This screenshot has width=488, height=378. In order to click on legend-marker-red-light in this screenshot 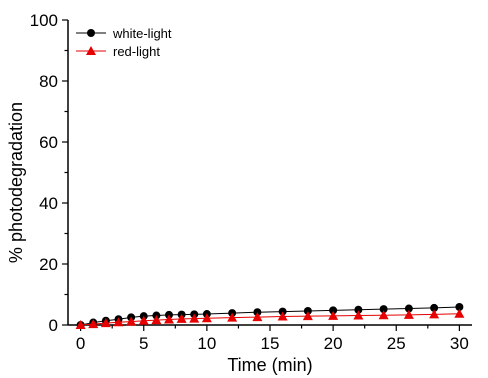, I will do `click(91, 50)`.